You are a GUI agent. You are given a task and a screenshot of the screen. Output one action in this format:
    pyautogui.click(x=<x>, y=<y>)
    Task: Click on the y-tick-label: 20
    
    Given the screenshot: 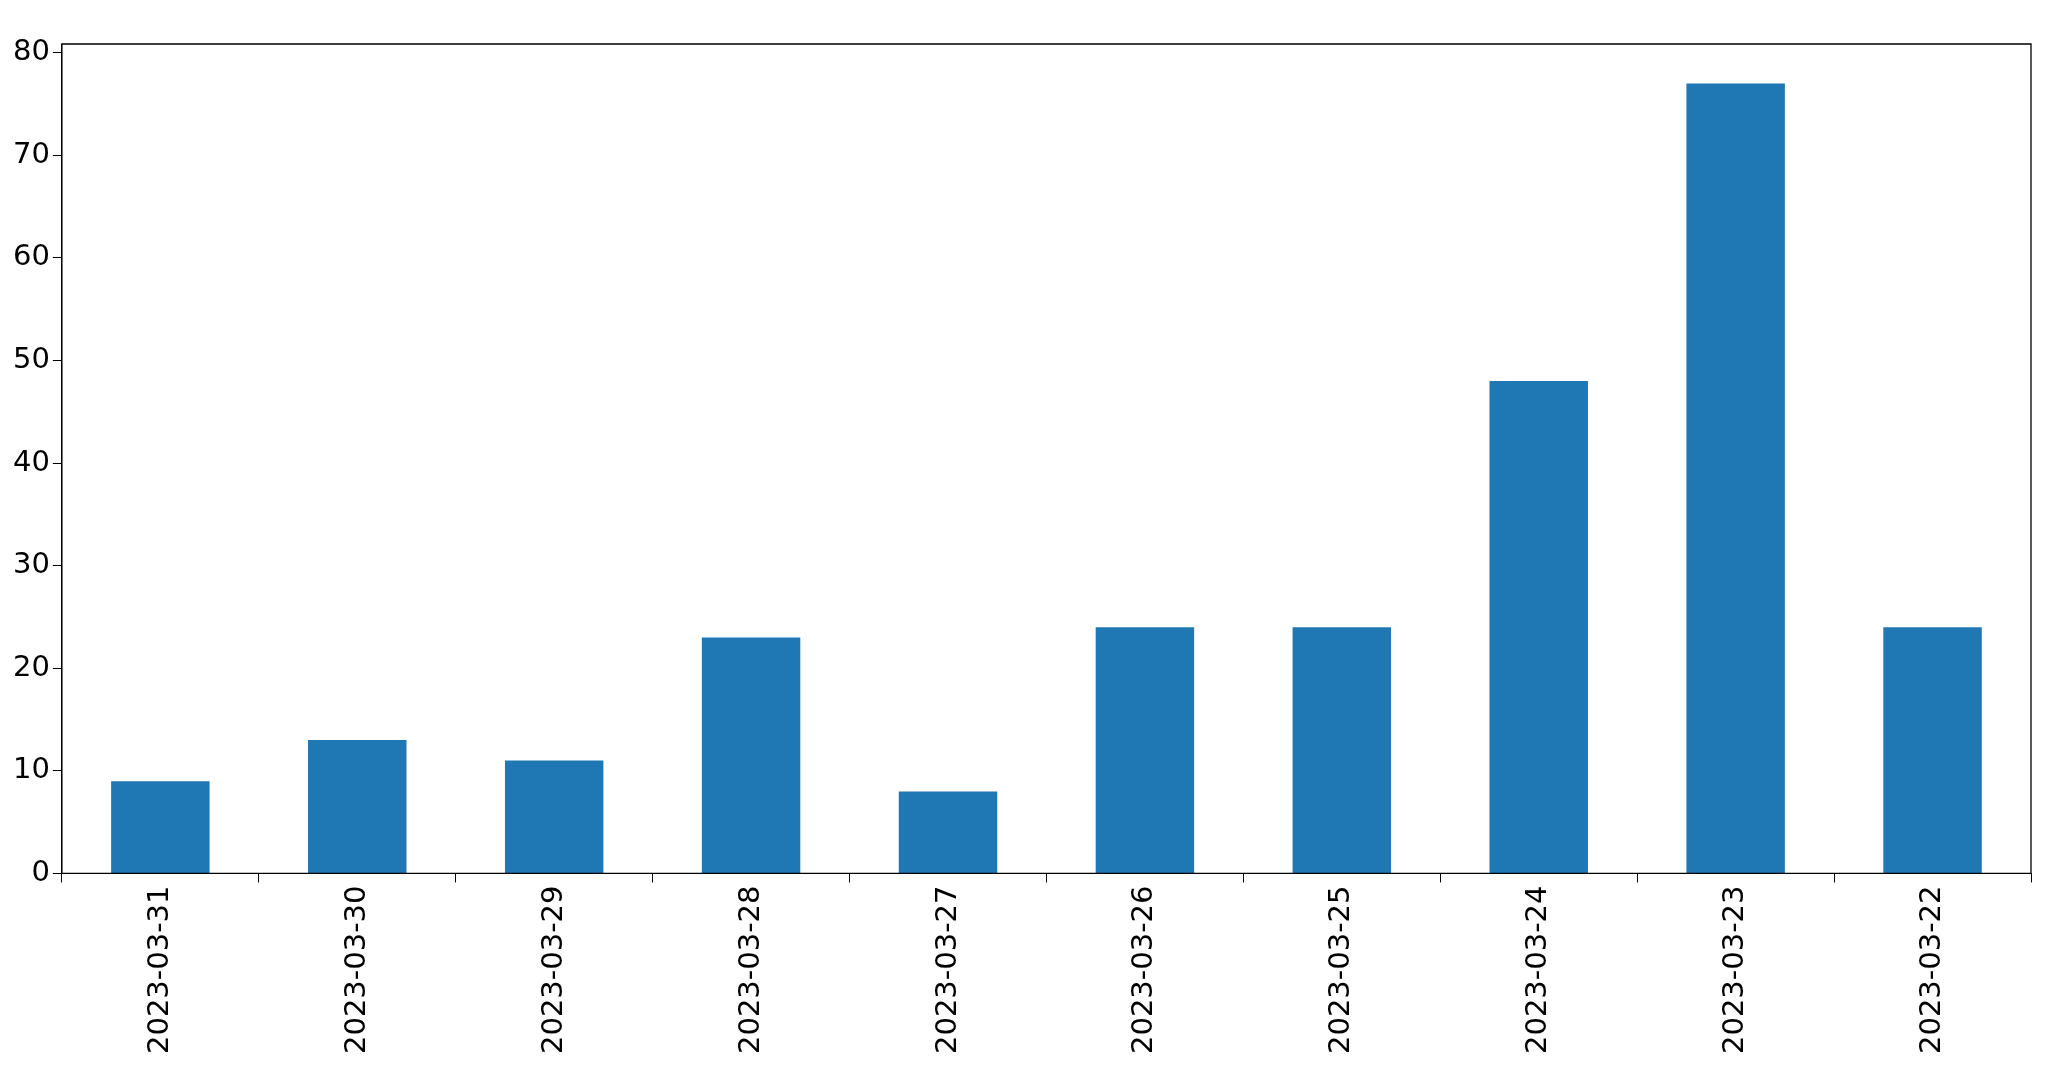 What is the action you would take?
    pyautogui.click(x=31, y=665)
    